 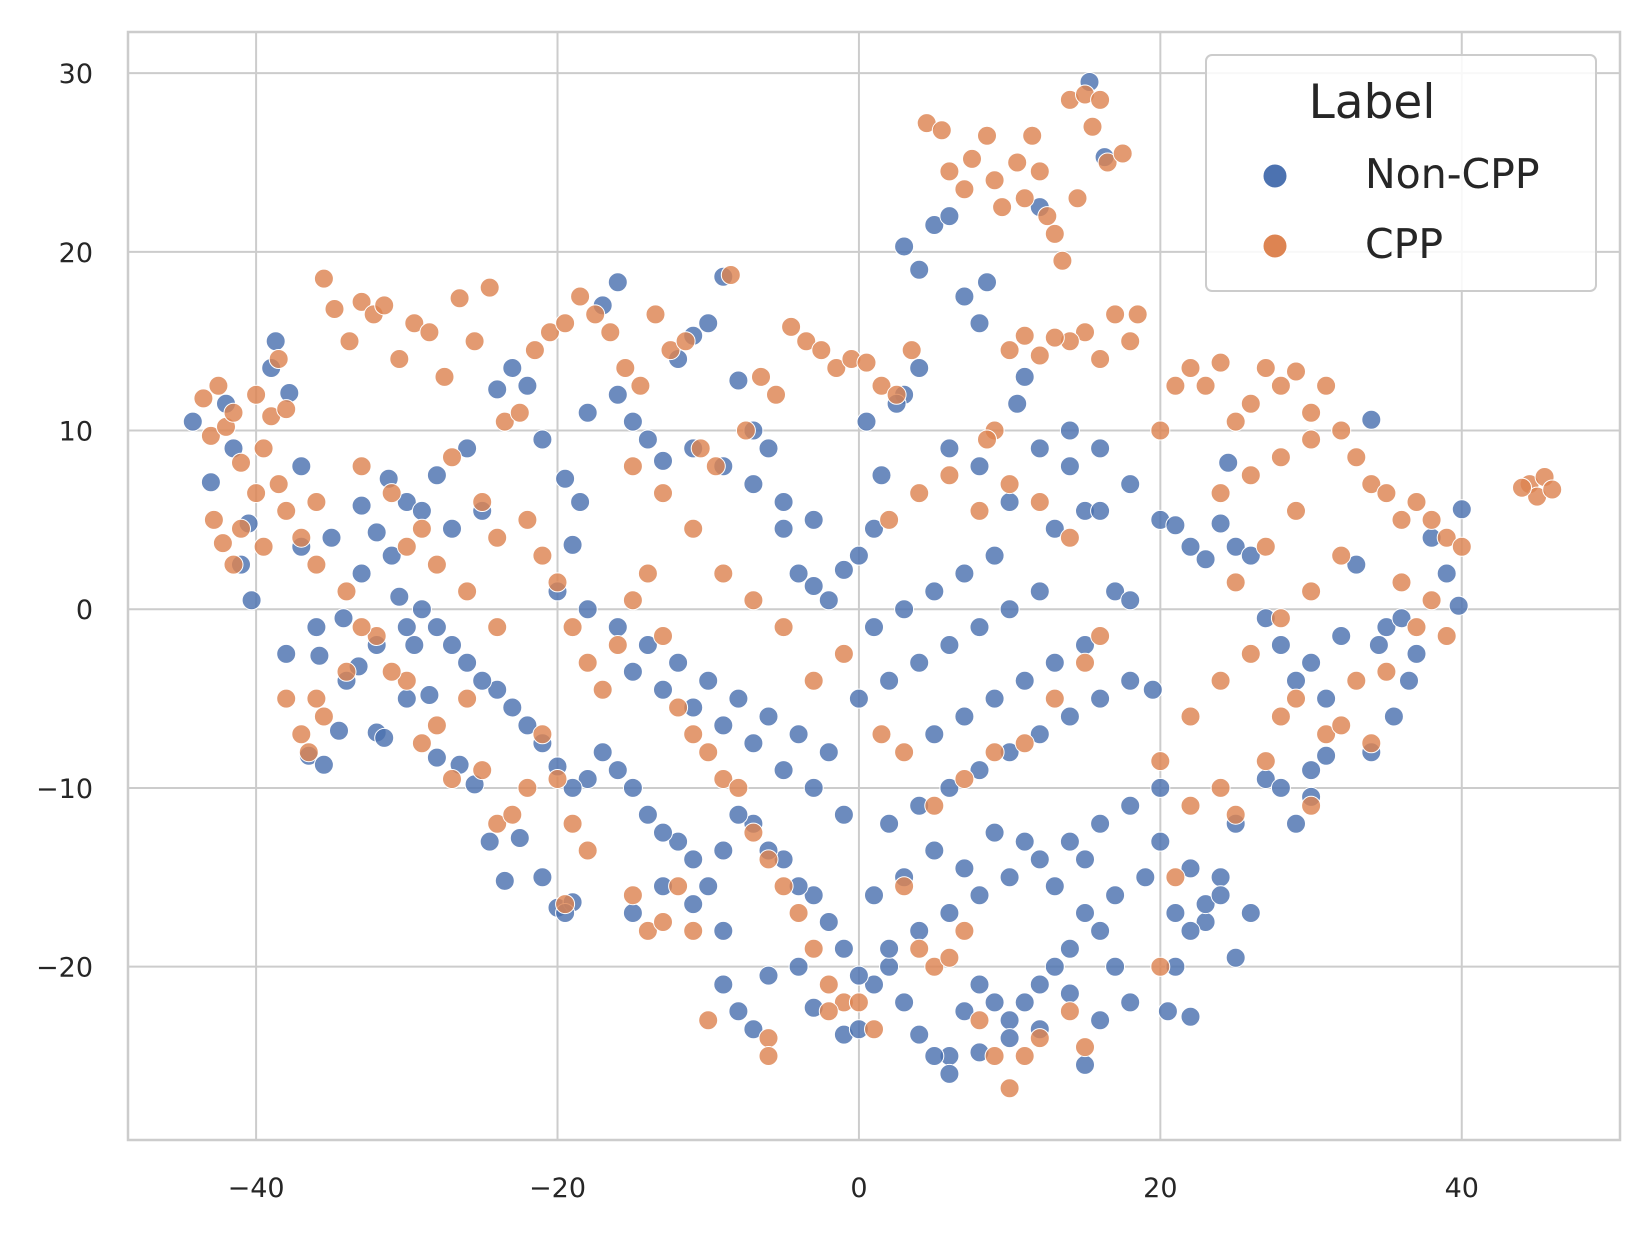 What do you see at coordinates (76, 253) in the screenshot?
I see `y-tick-label: 20` at bounding box center [76, 253].